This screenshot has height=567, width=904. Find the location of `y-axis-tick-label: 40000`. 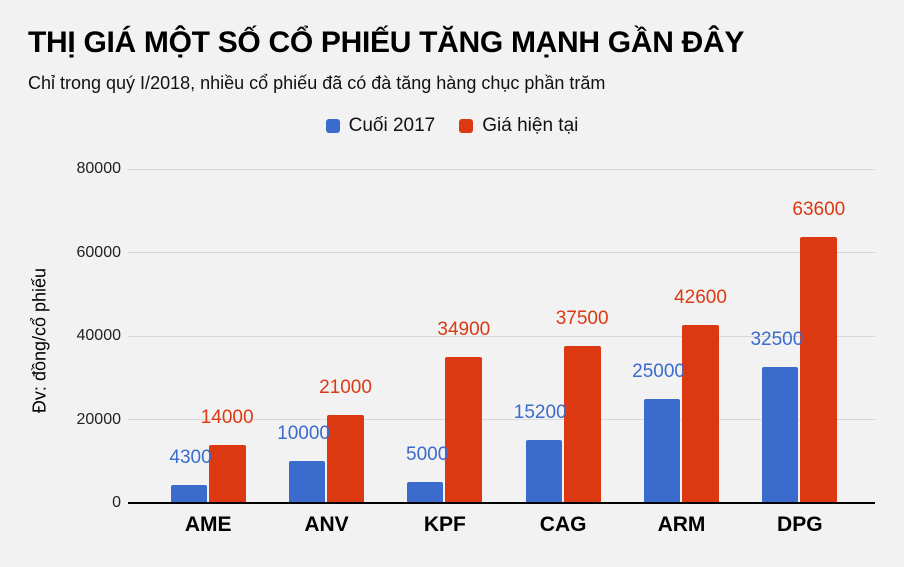

y-axis-tick-label: 40000 is located at coordinates (99, 335).